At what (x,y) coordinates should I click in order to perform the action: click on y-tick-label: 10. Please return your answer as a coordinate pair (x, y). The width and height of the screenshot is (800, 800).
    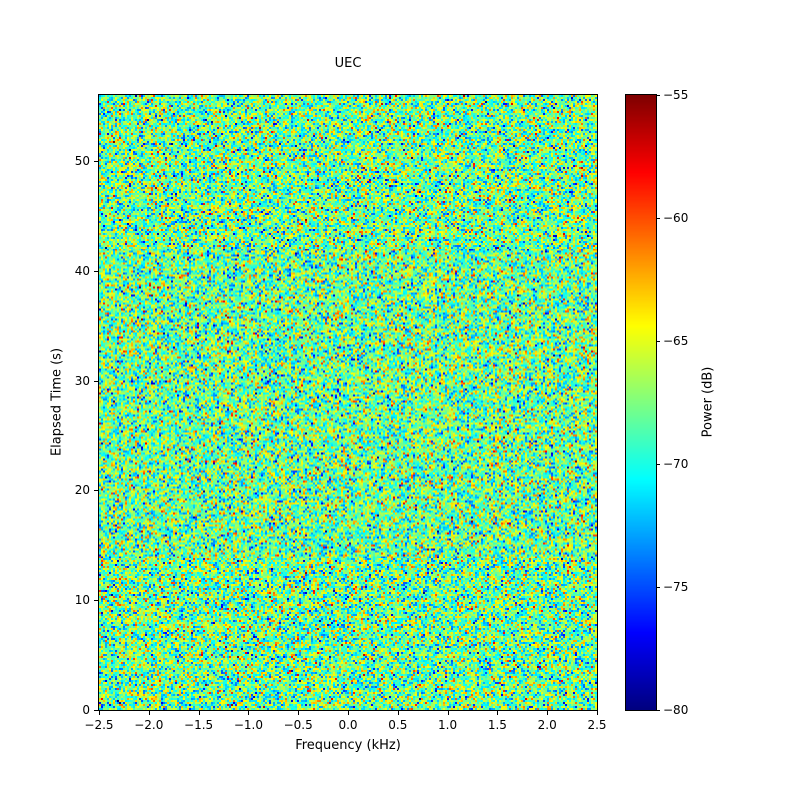
    Looking at the image, I should click on (82, 600).